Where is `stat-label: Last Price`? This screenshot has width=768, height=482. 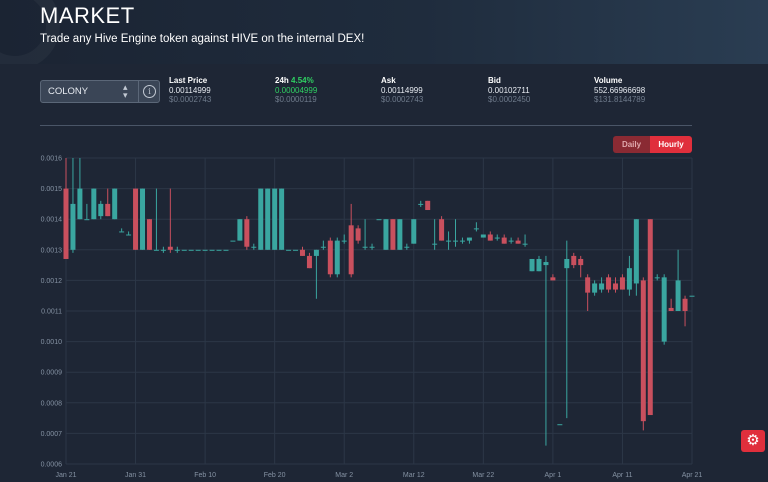 stat-label: Last Price is located at coordinates (188, 80).